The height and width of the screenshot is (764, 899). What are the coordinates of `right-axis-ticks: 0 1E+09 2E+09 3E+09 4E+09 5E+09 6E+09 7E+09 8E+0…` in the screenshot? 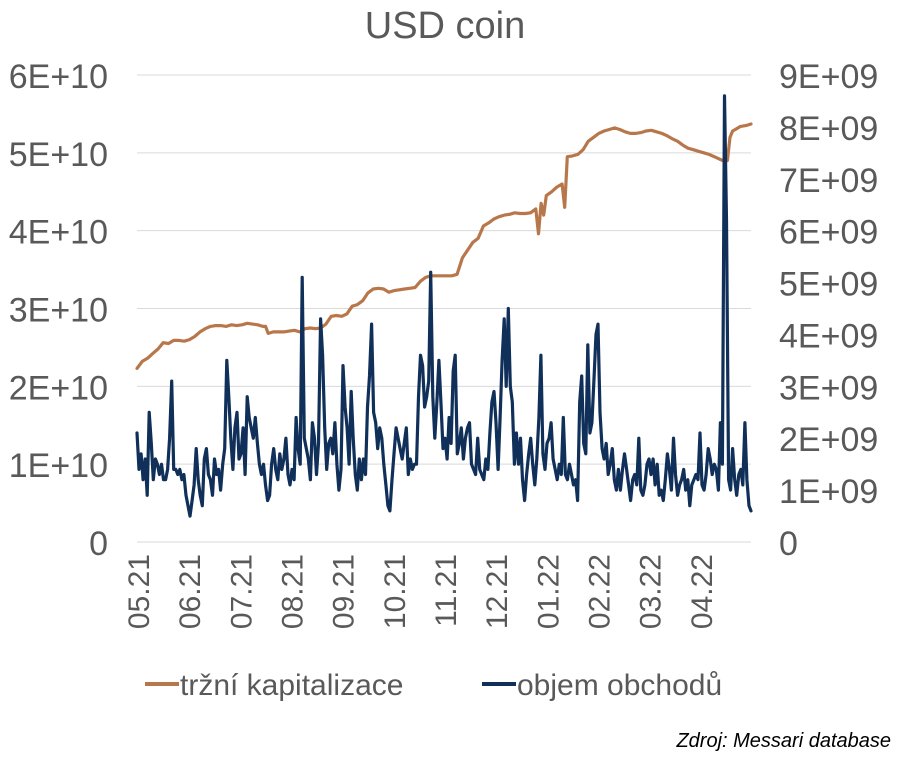 It's located at (828, 310).